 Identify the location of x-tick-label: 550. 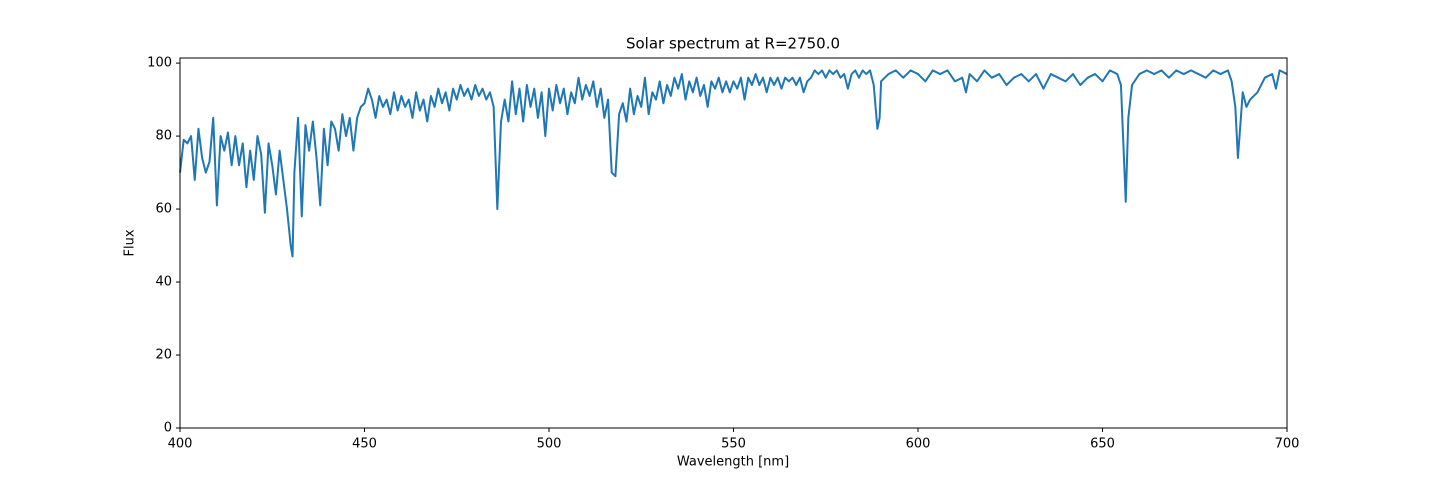
(733, 444).